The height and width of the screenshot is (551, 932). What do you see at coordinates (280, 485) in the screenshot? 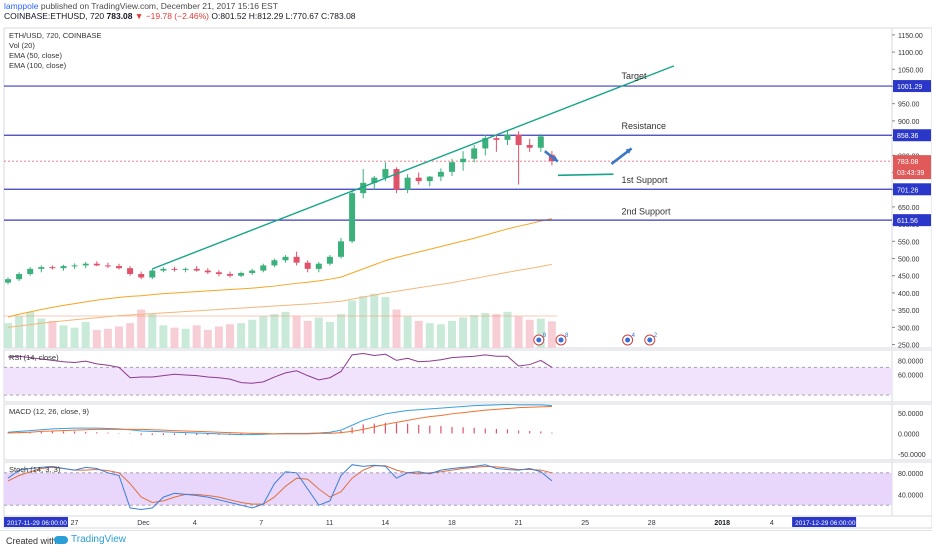
I see `stoch-d-line` at bounding box center [280, 485].